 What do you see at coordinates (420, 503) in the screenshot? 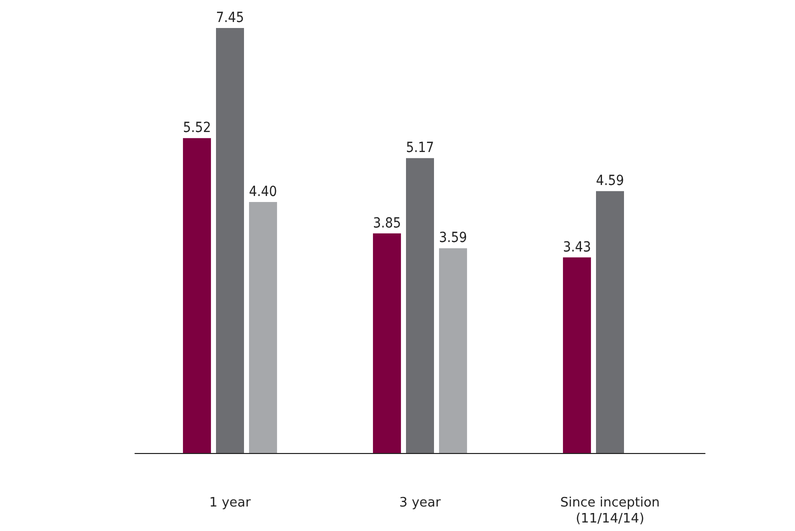
I see `x-tick-label: 3 year` at bounding box center [420, 503].